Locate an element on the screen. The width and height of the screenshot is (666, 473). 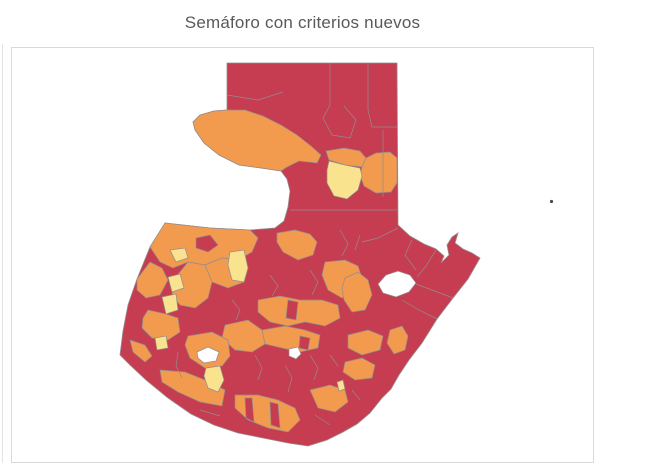
red-regions is located at coordinates (253, 331).